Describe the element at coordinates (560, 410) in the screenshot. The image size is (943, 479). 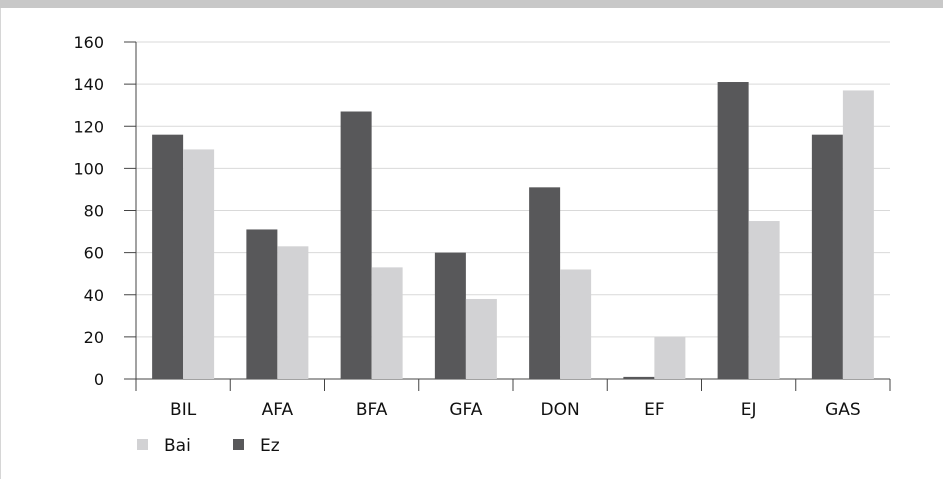
I see `x-category-label: DON` at that location.